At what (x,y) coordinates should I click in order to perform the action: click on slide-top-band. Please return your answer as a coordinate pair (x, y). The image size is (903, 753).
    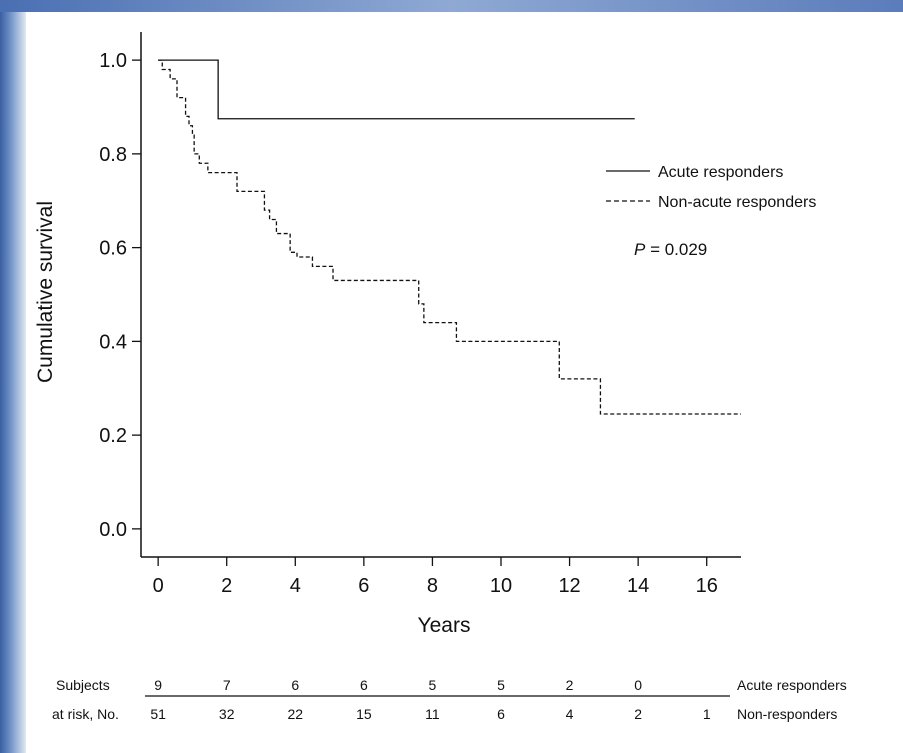
    Looking at the image, I should click on (451, 6).